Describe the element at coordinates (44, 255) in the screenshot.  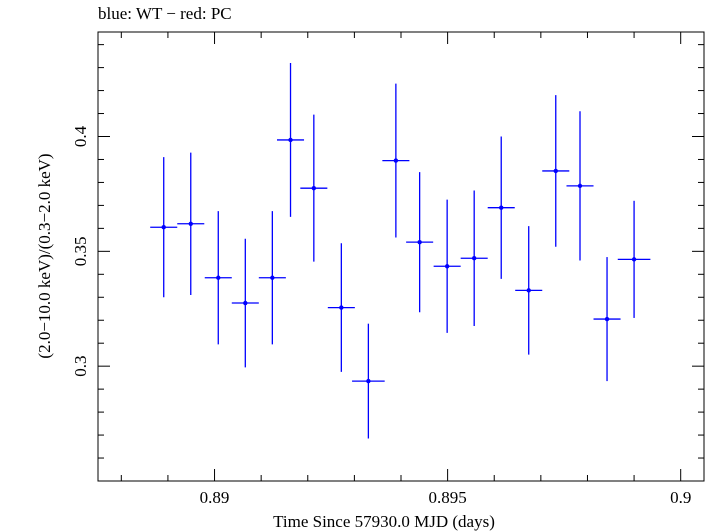
I see `y-axis-label: (2.0−10.0 keV)/(0.3−2.0 keV)` at that location.